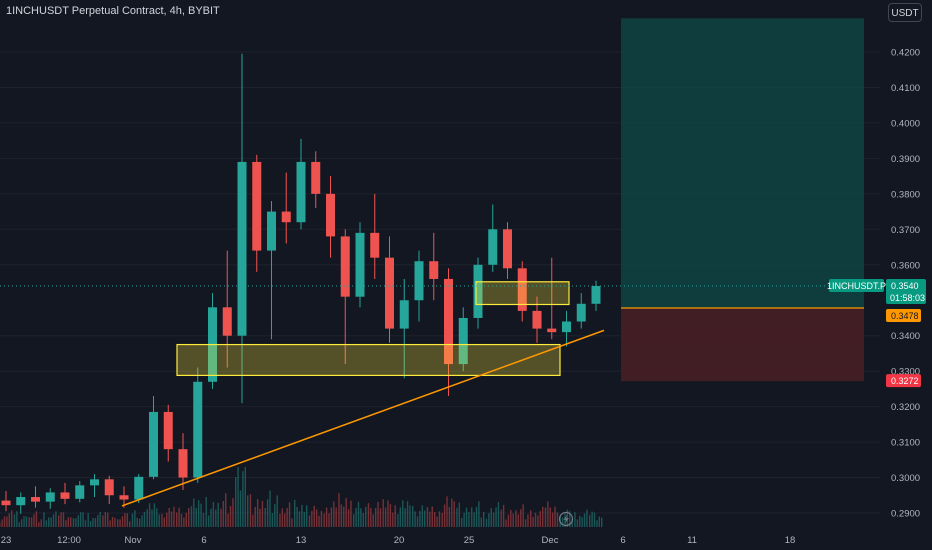 Image resolution: width=932 pixels, height=550 pixels. Describe the element at coordinates (742, 163) in the screenshot. I see `profit-target-area` at that location.